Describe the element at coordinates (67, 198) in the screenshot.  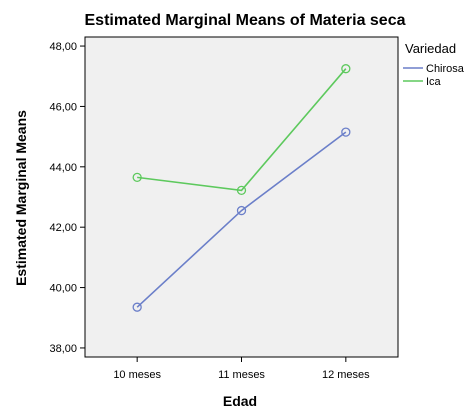
I see `y-axis-ticks: 38,00 40,00 42,00 44,00 46,00 48,00` at that location.